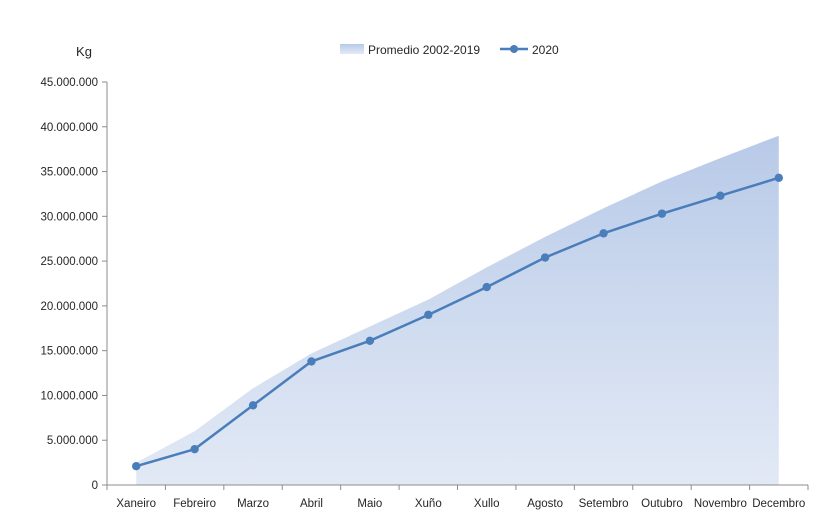  What do you see at coordinates (487, 504) in the screenshot?
I see `x-tick-label: Xullo` at bounding box center [487, 504].